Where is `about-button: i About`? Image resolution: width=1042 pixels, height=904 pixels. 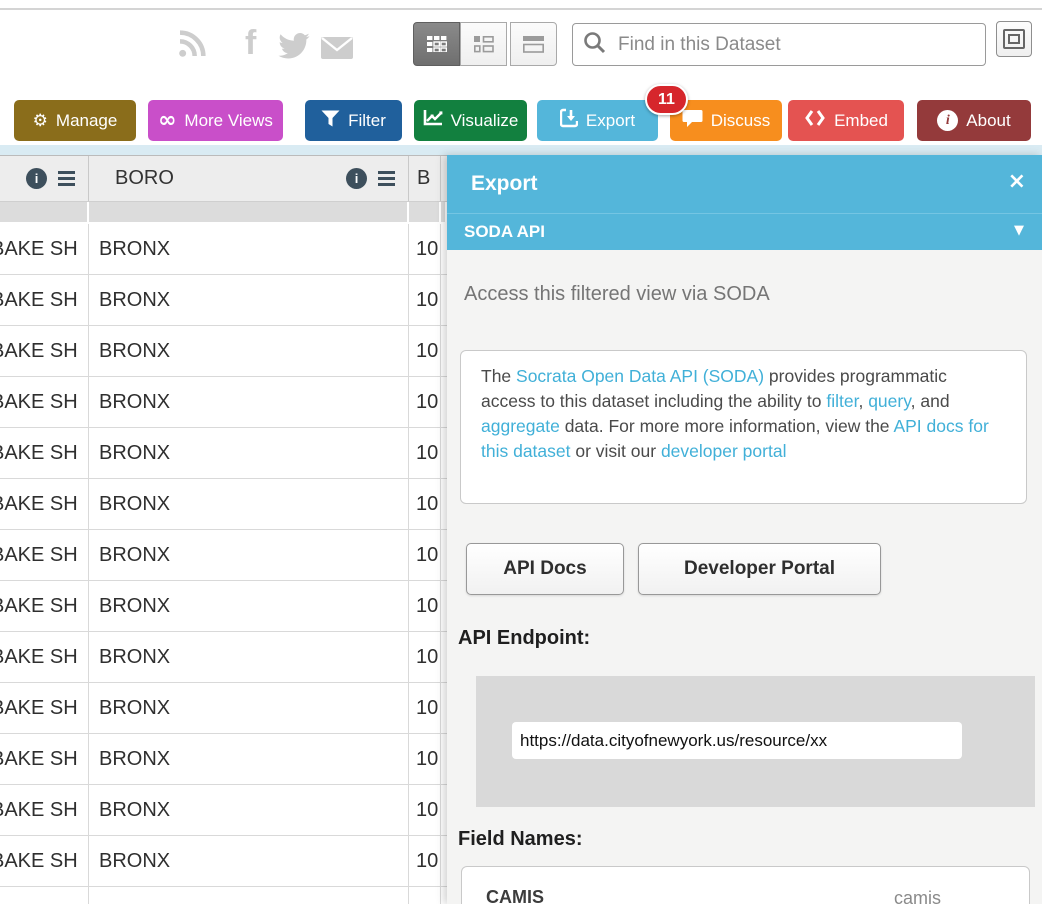
about-button: i About is located at coordinates (974, 120).